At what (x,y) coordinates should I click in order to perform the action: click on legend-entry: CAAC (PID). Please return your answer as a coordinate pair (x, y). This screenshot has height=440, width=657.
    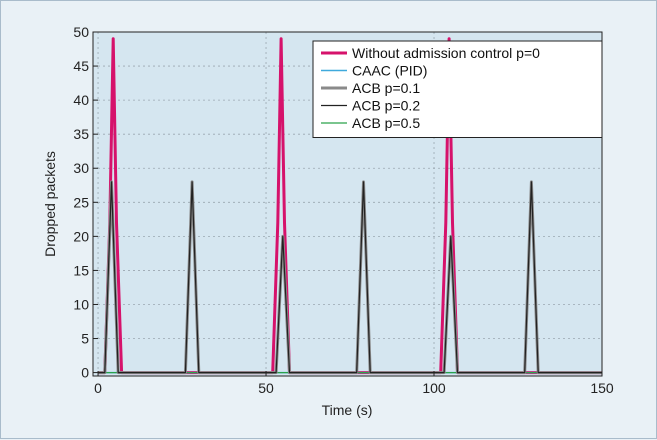
    Looking at the image, I should click on (389, 71).